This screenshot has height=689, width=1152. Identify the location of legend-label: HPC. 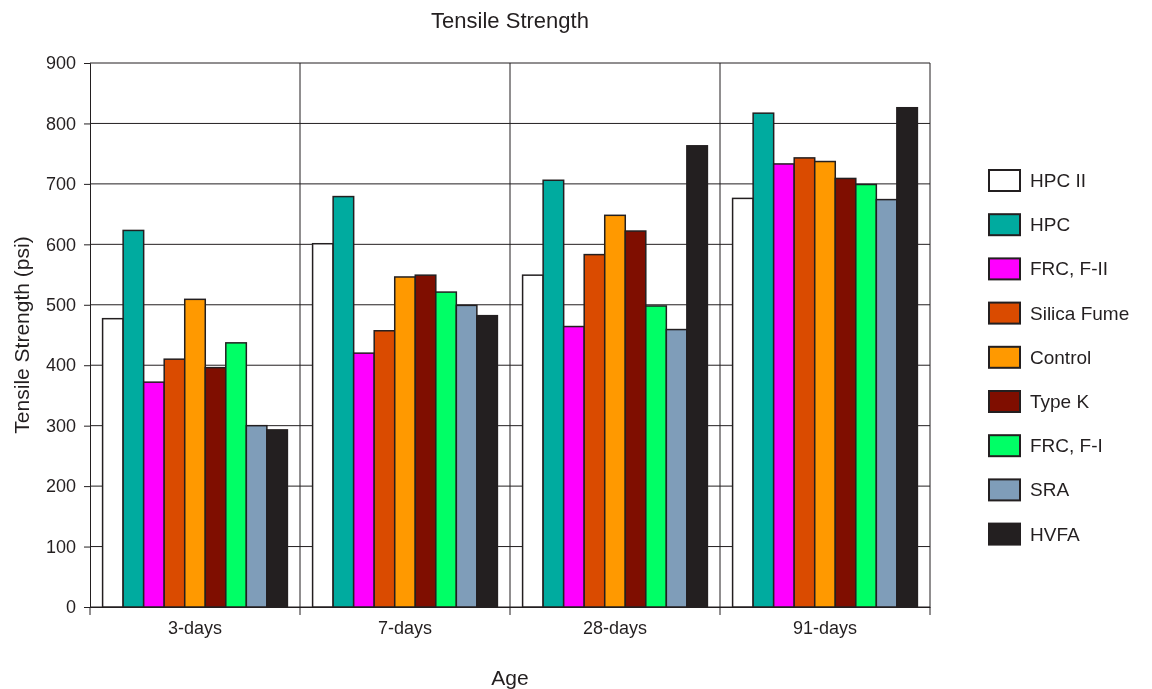
(1050, 225).